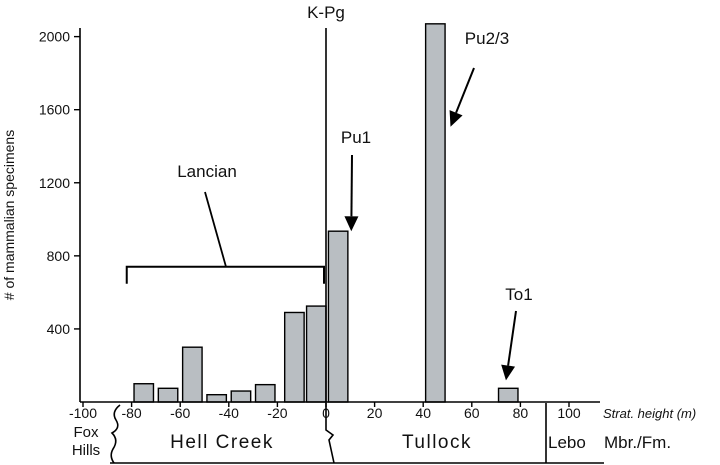  Describe the element at coordinates (222, 442) in the screenshot. I see `hell-creek-label: Hell Creek` at that location.